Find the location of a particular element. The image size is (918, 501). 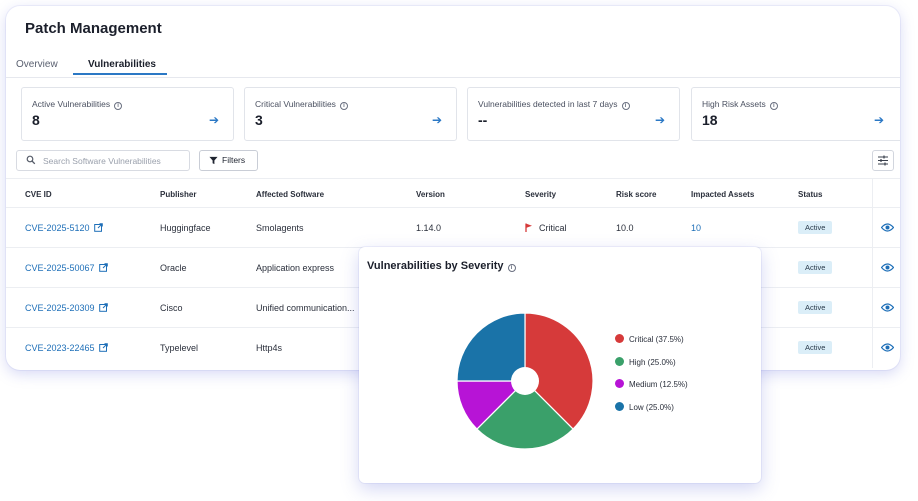

pie-slice-critical is located at coordinates (559, 371).